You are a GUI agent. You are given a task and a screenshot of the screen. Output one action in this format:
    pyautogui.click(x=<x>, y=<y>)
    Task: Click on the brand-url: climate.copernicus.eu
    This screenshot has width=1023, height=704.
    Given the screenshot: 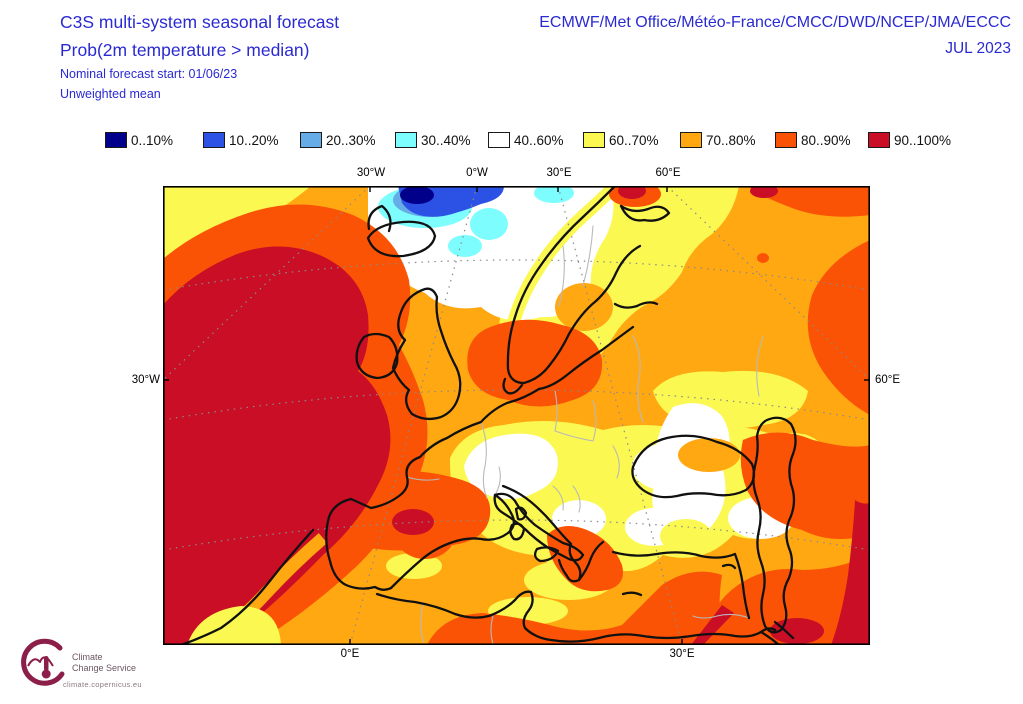 What is the action you would take?
    pyautogui.click(x=102, y=684)
    